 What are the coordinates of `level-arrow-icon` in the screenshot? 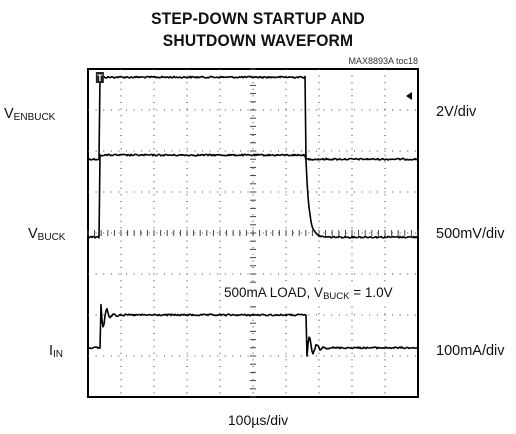 It's located at (409, 96).